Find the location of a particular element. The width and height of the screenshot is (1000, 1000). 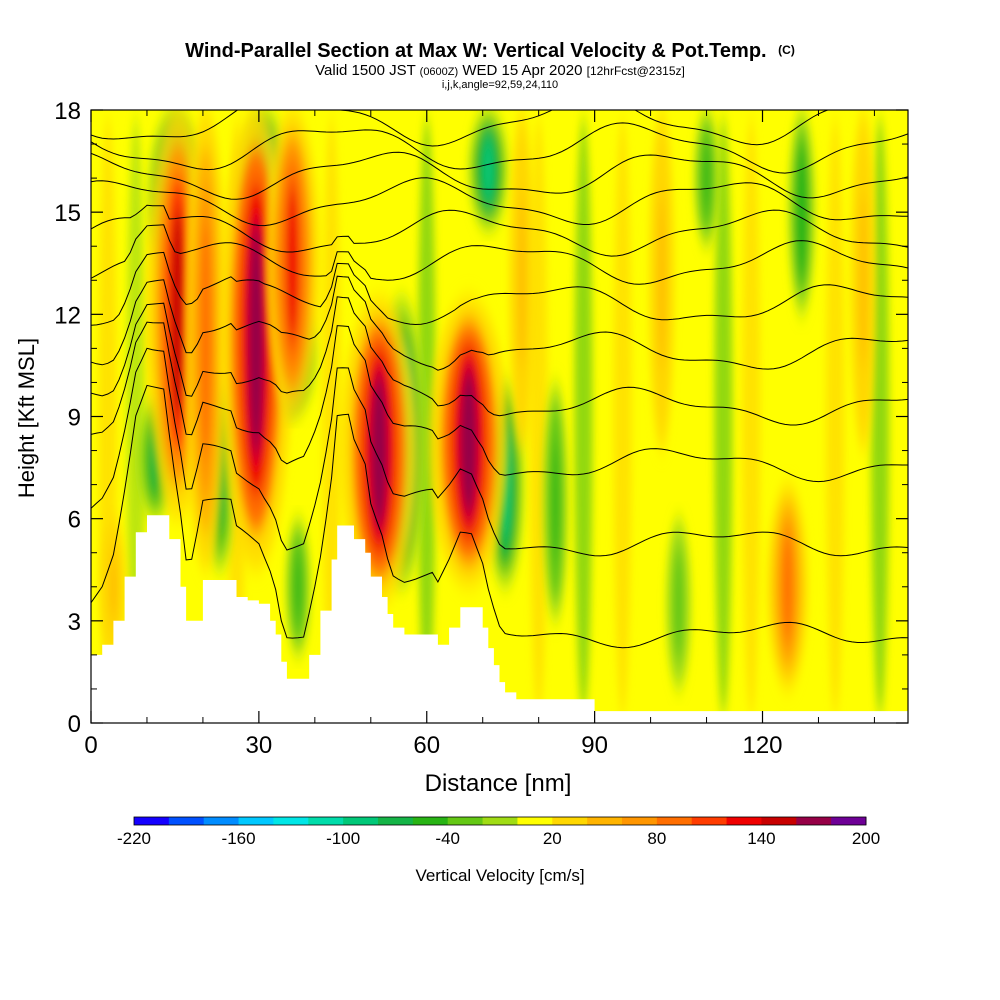

y-tick-label-0: 0 is located at coordinates (74, 724).